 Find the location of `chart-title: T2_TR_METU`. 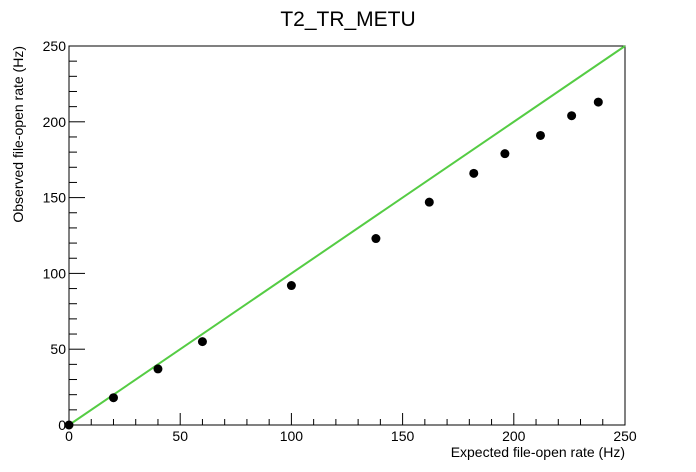

chart-title: T2_TR_METU is located at coordinates (347, 19).